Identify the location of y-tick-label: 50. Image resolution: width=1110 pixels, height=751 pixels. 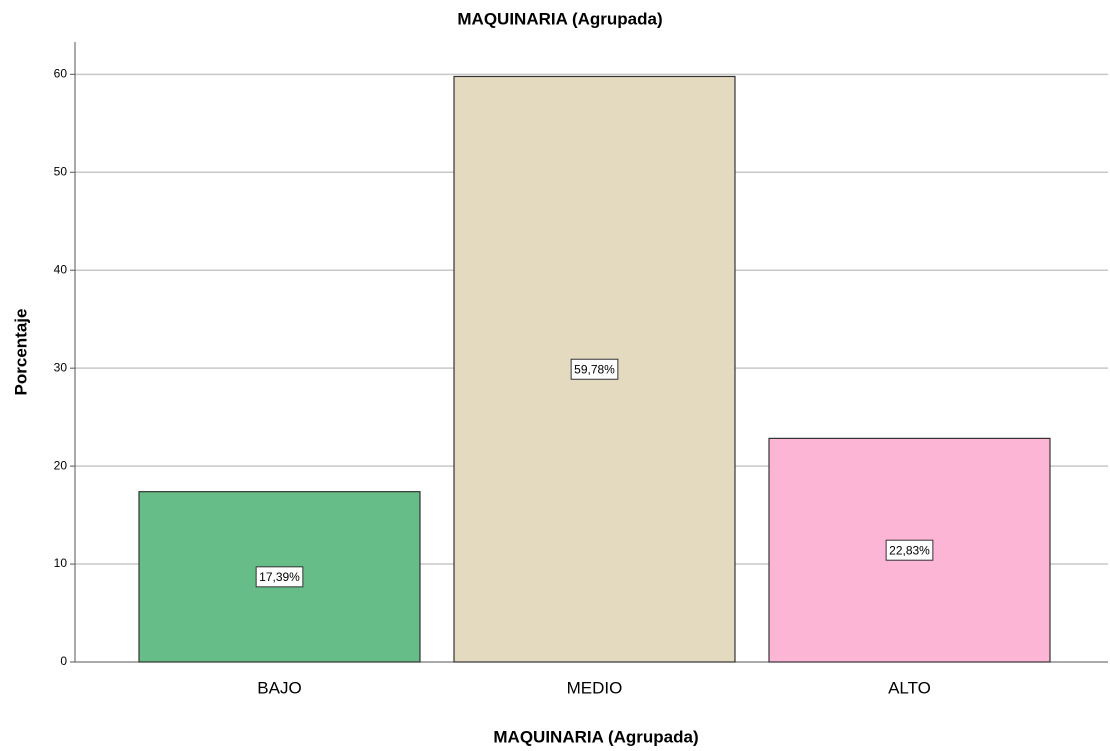
(61, 171).